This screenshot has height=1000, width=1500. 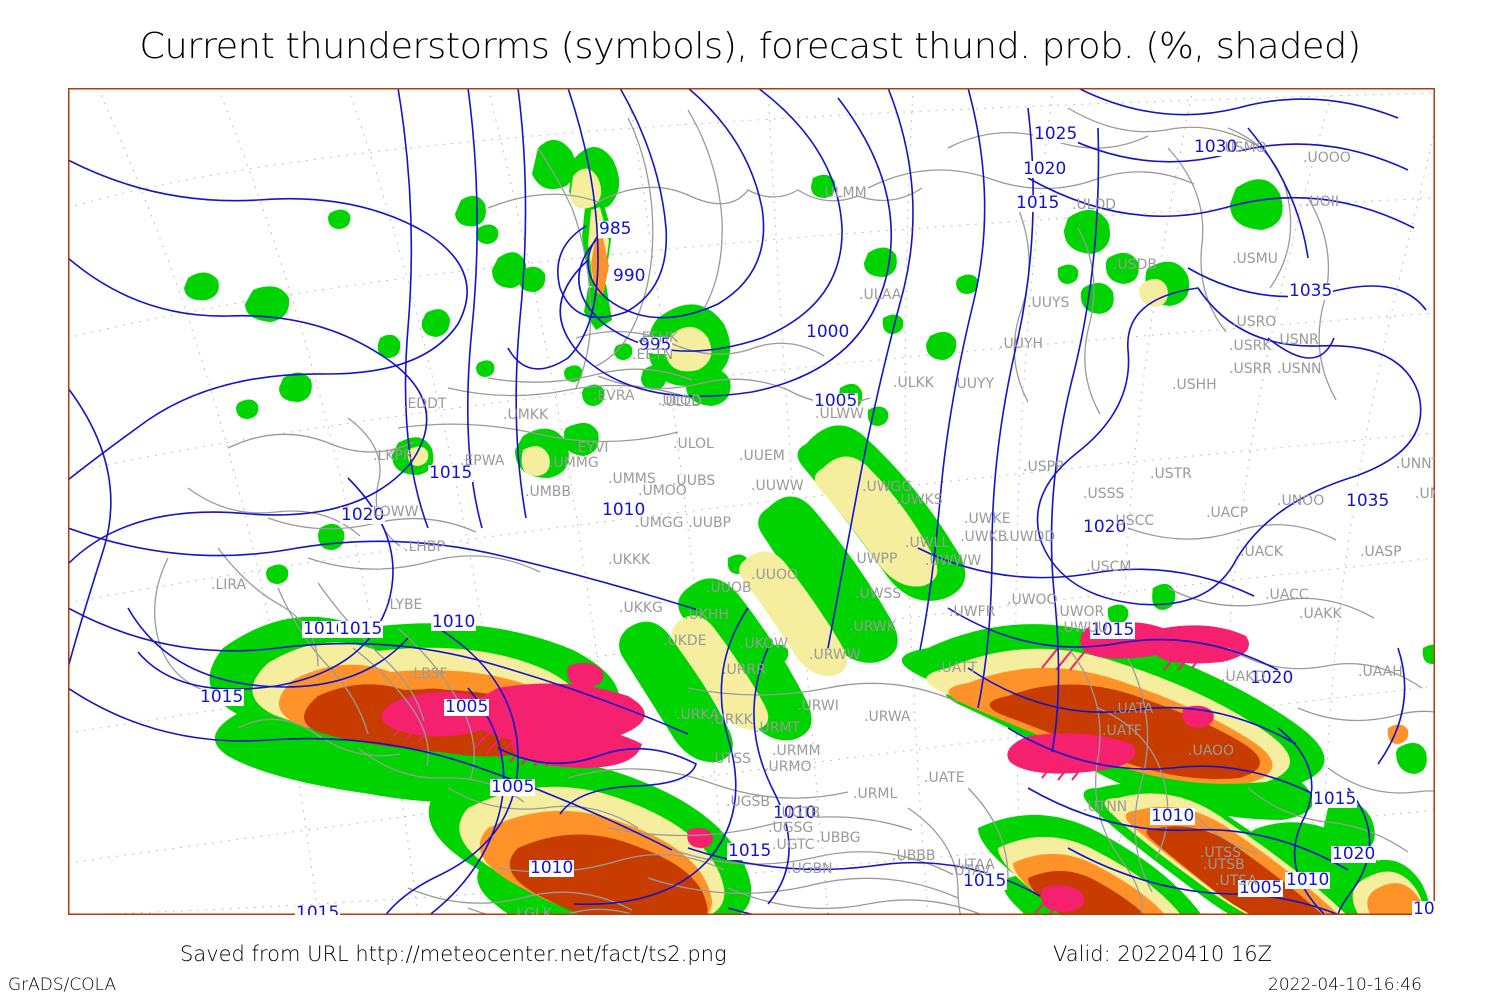 I want to click on isobar-label: 1030, so click(x=1216, y=147).